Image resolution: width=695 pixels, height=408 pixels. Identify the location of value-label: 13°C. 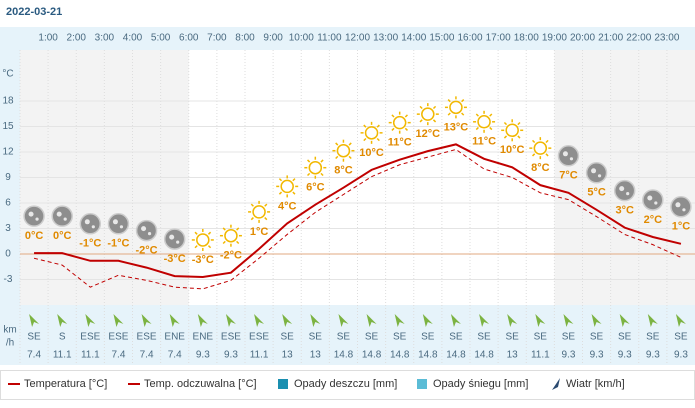
(456, 127).